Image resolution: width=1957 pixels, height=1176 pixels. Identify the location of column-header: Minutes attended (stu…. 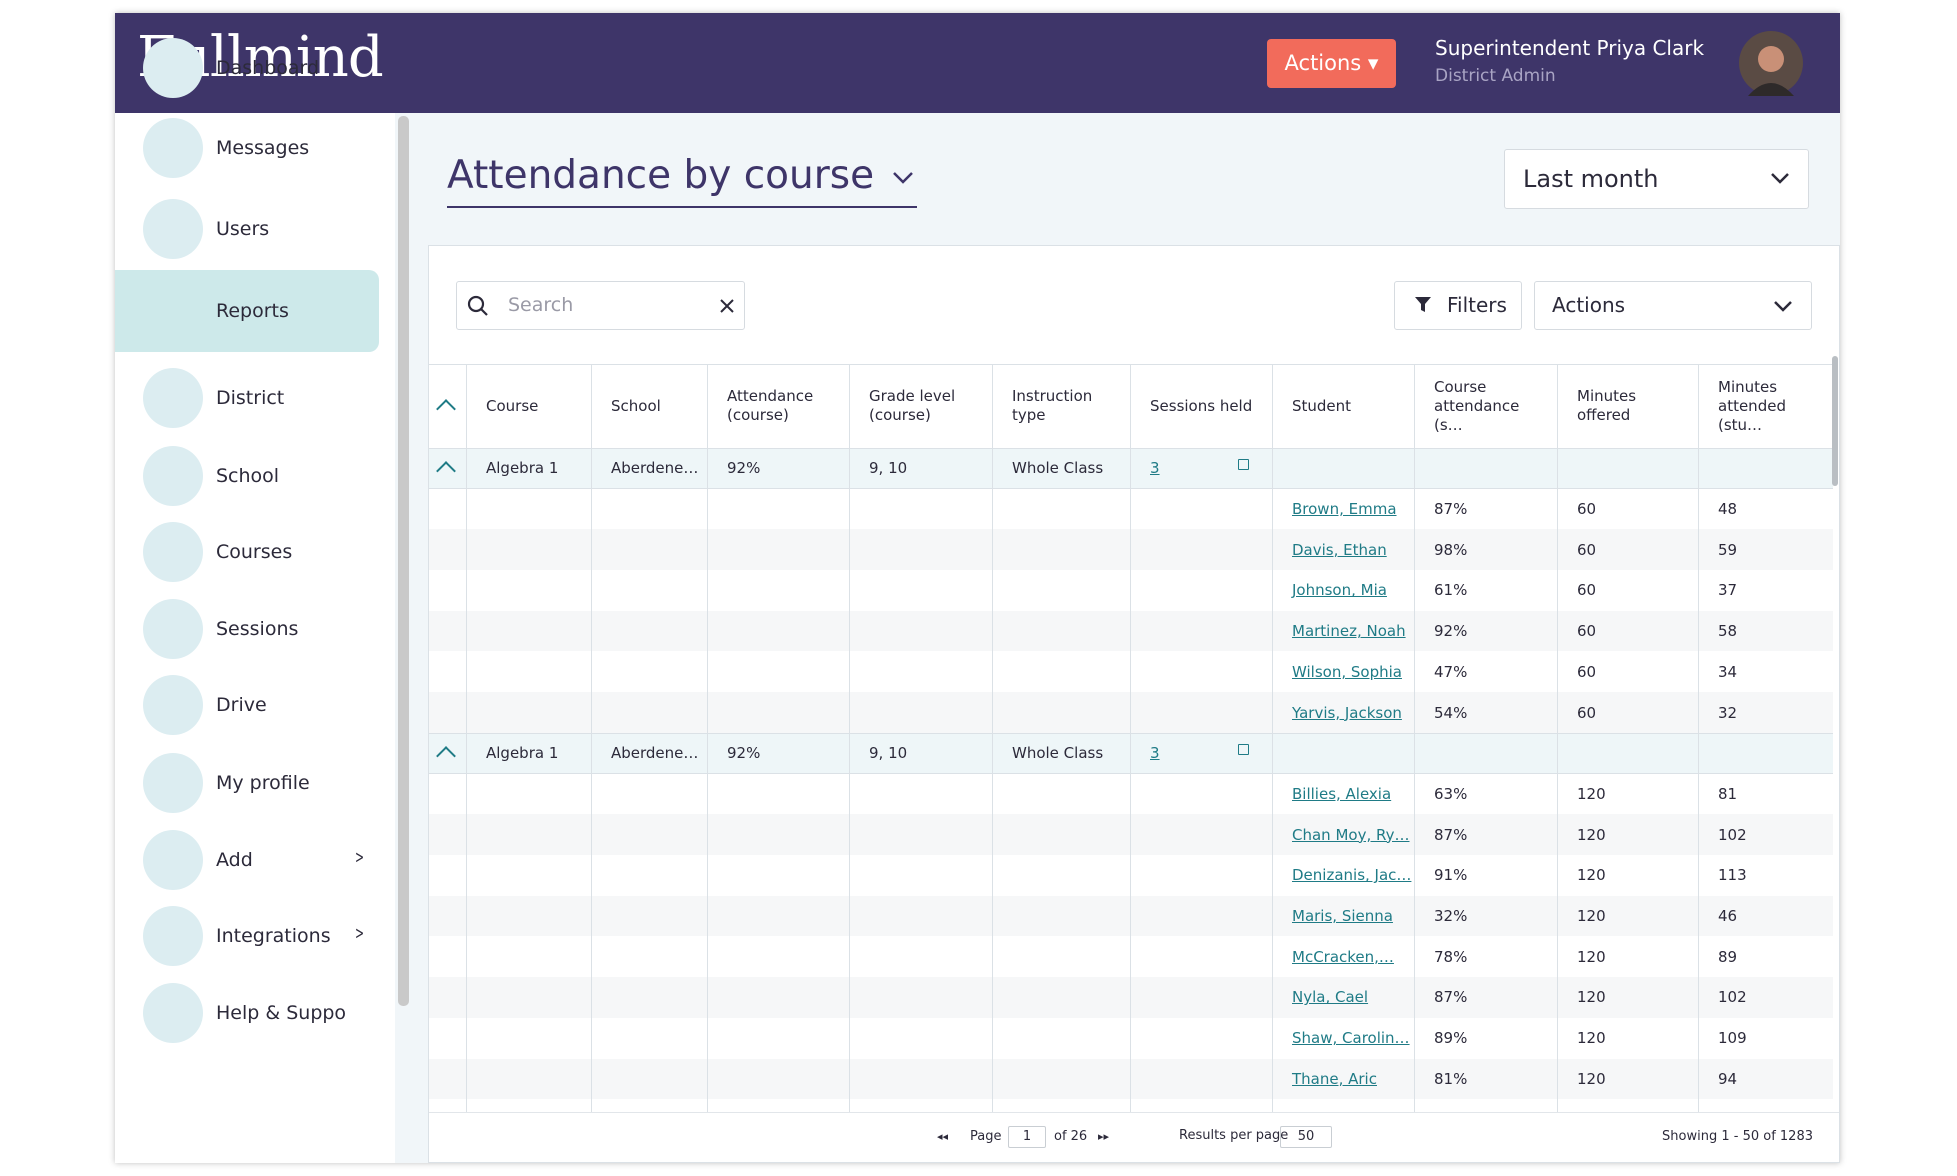
(1752, 405).